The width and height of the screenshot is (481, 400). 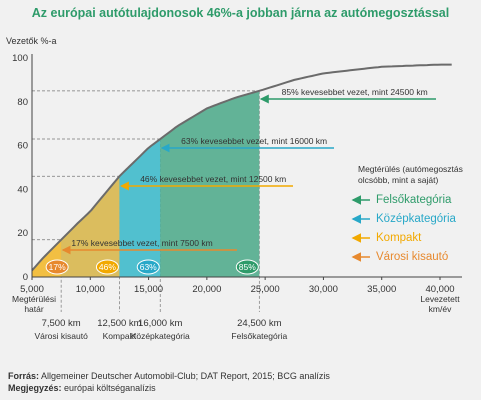 I want to click on x-tick-label: 30,000, so click(x=323, y=289).